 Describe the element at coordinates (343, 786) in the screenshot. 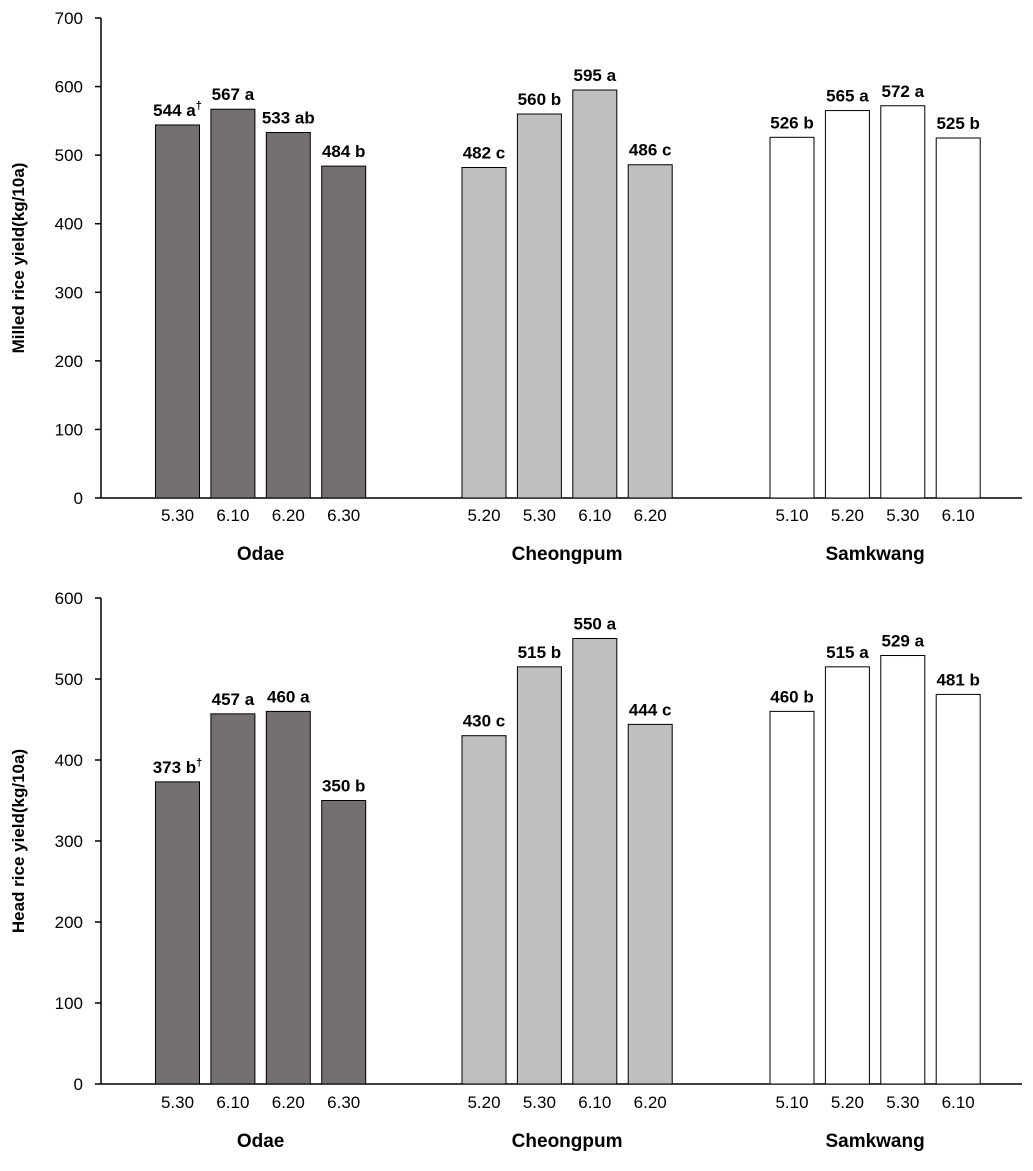

I see `data-label: 350 b` at that location.